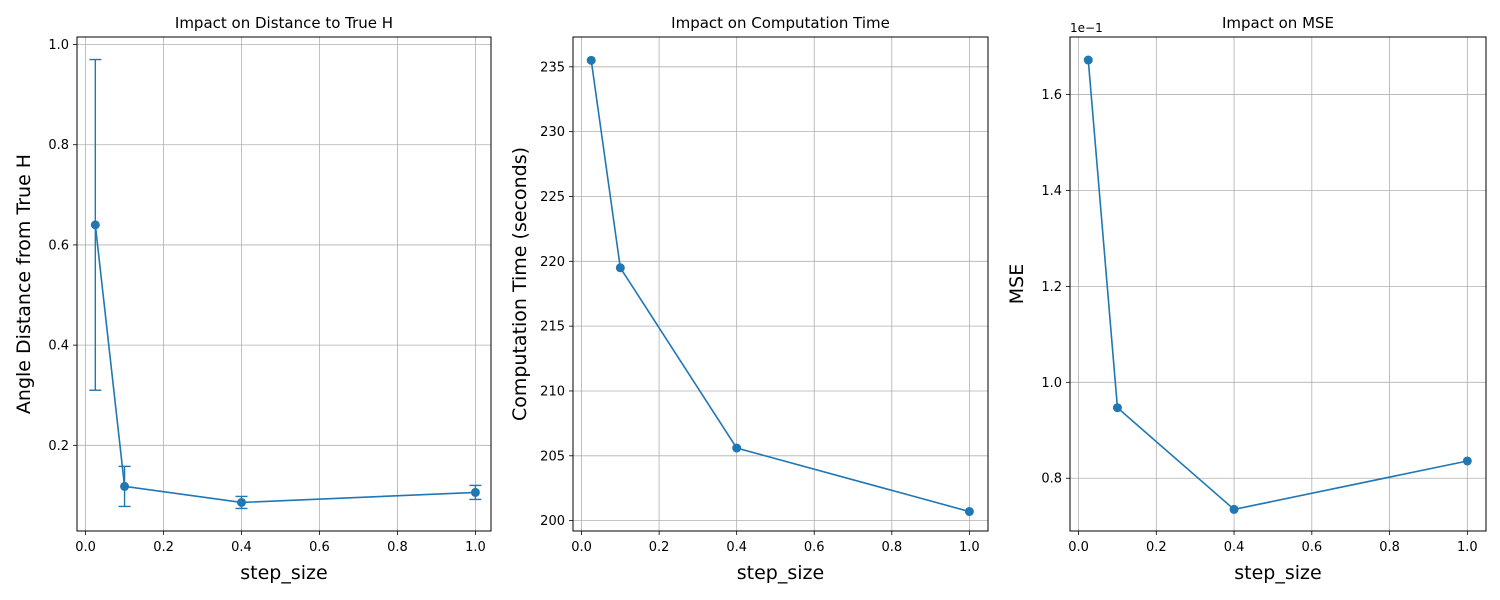 This screenshot has width=1500, height=600. I want to click on series-line, so click(285, 364).